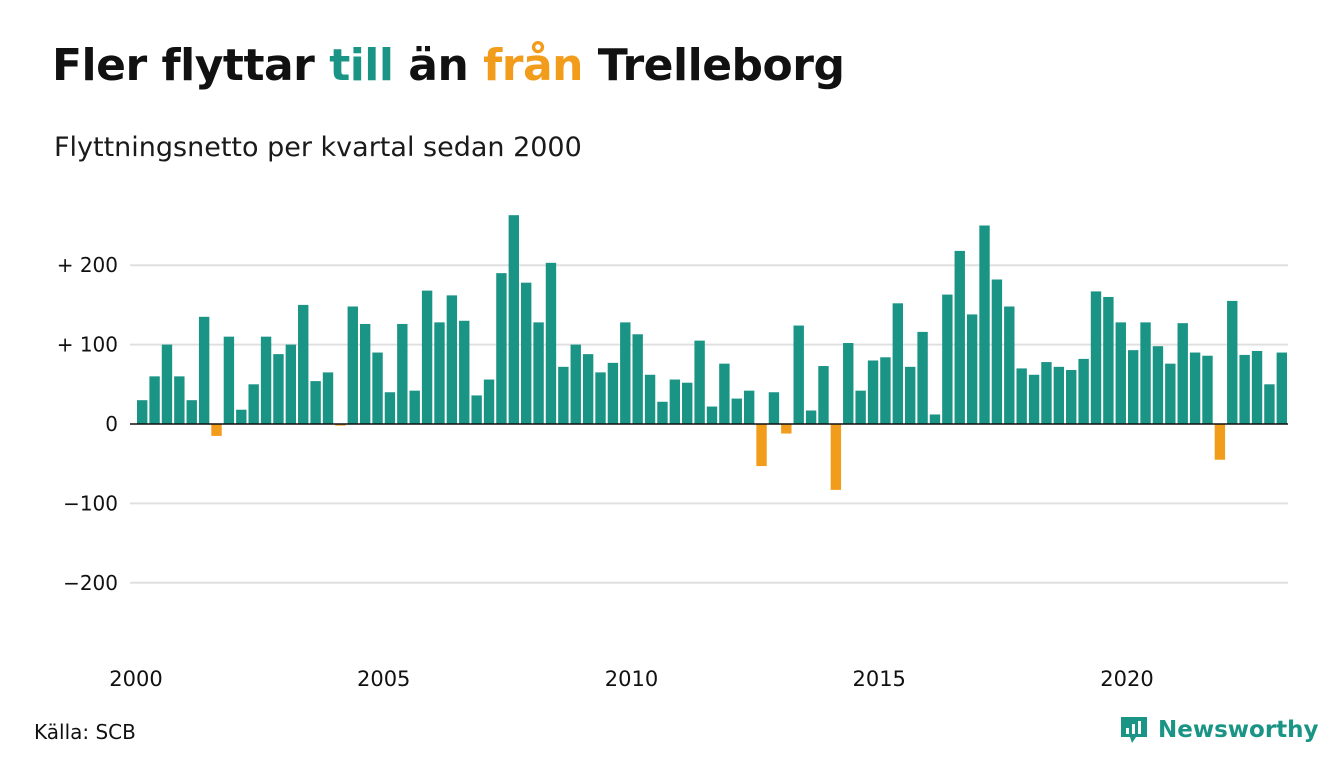  I want to click on source-label: Källa: SCB, so click(85, 732).